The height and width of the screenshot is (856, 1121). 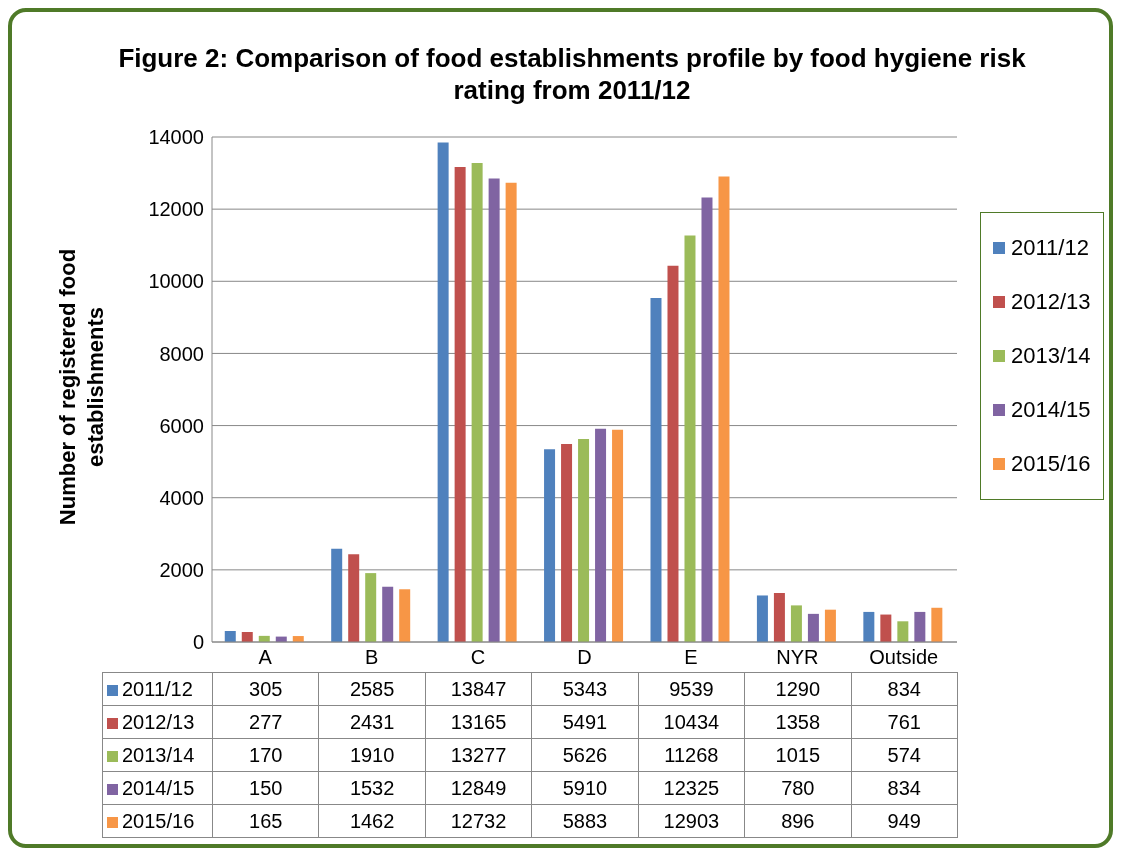 What do you see at coordinates (265, 657) in the screenshot?
I see `x-tick-label: A` at bounding box center [265, 657].